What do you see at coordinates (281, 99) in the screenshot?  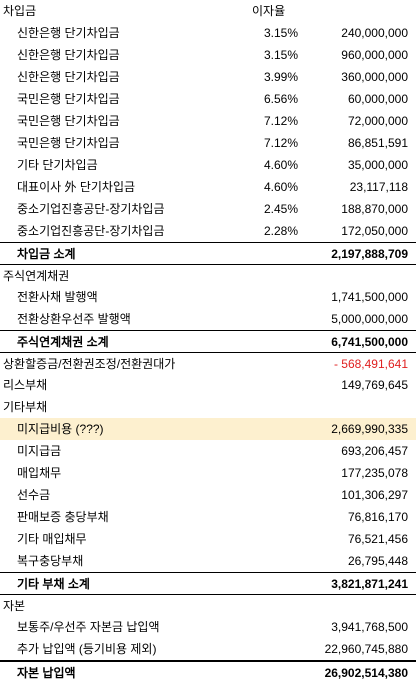 I see `row-rate: 6.56%` at bounding box center [281, 99].